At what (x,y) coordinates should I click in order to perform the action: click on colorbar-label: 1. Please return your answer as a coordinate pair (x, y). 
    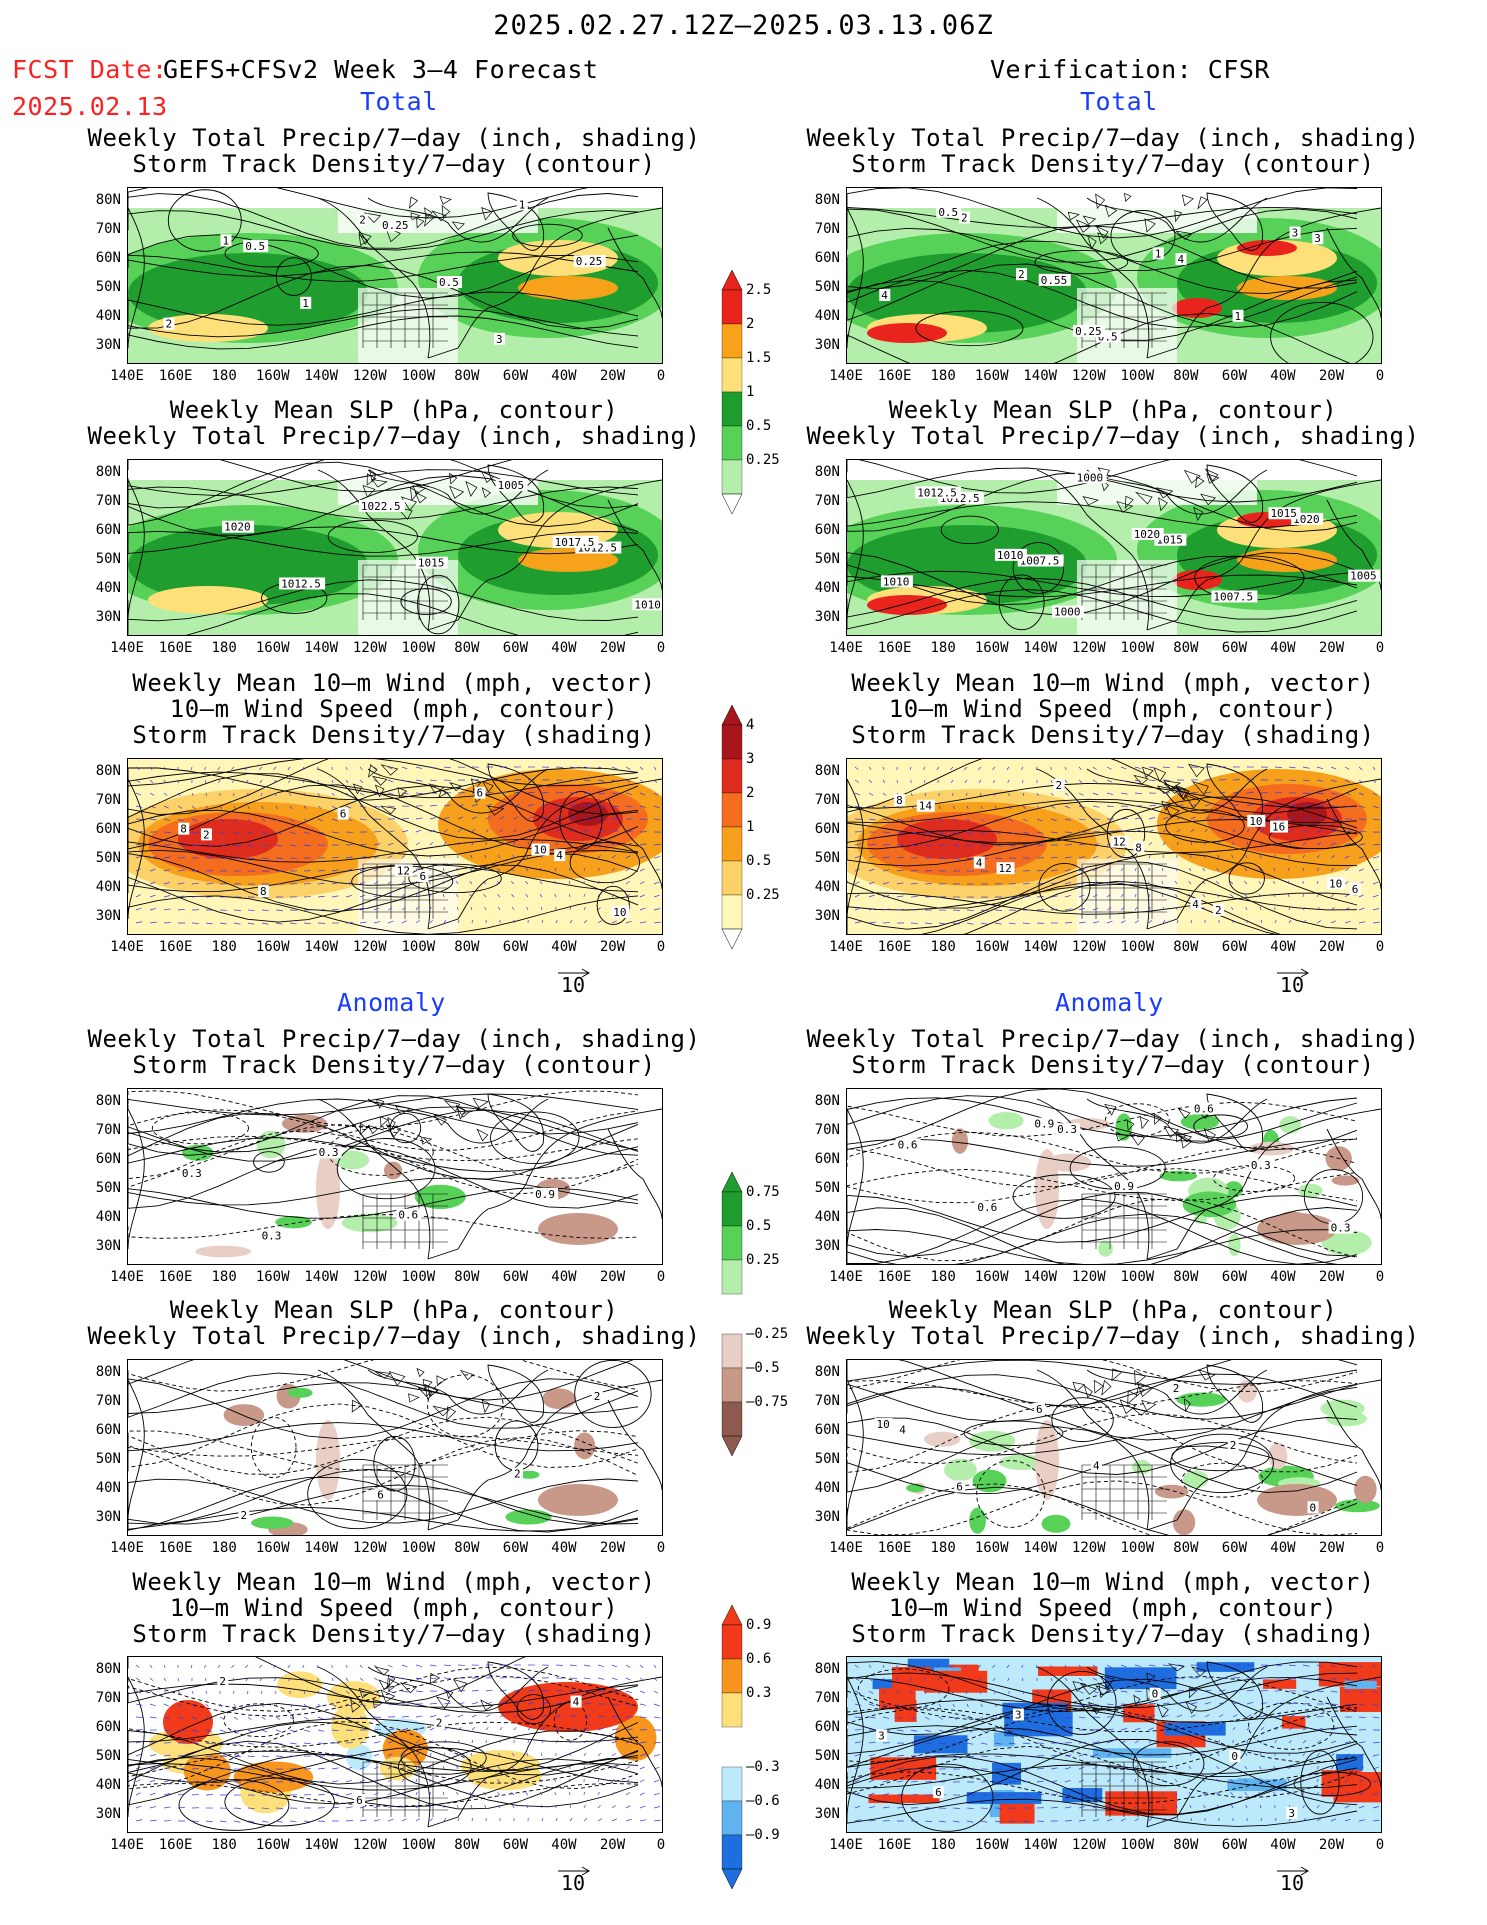
    Looking at the image, I should click on (750, 392).